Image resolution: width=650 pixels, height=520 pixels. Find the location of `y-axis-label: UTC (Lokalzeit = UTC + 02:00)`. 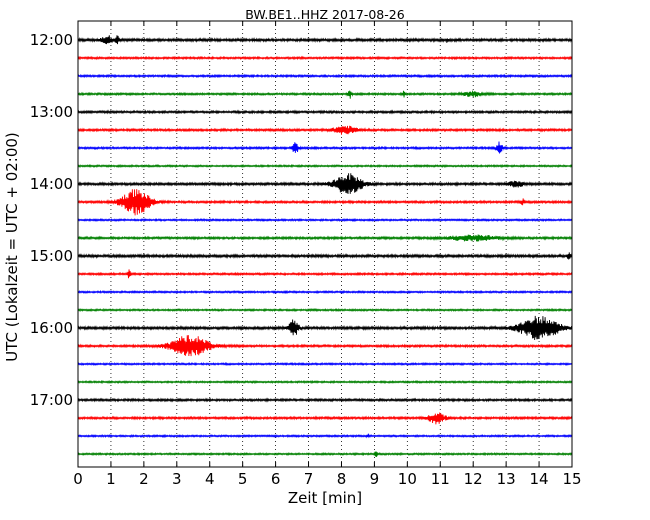

y-axis-label: UTC (Lokalzeit = UTC + 02:00) is located at coordinates (12, 247).